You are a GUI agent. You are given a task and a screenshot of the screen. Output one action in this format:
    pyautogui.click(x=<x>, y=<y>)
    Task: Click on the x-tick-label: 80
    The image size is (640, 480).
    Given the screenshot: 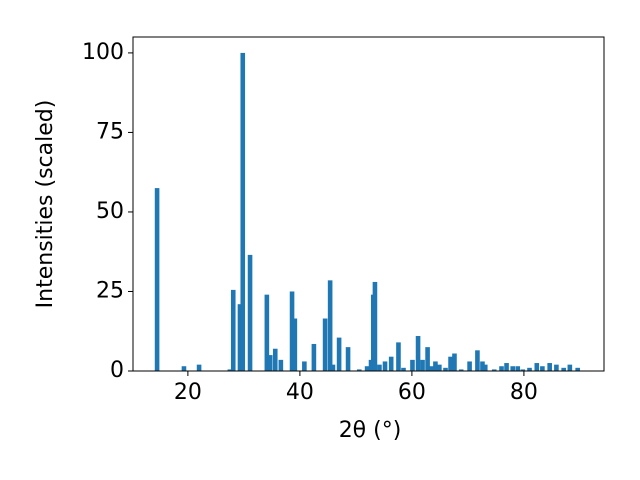 What is the action you would take?
    pyautogui.click(x=524, y=392)
    